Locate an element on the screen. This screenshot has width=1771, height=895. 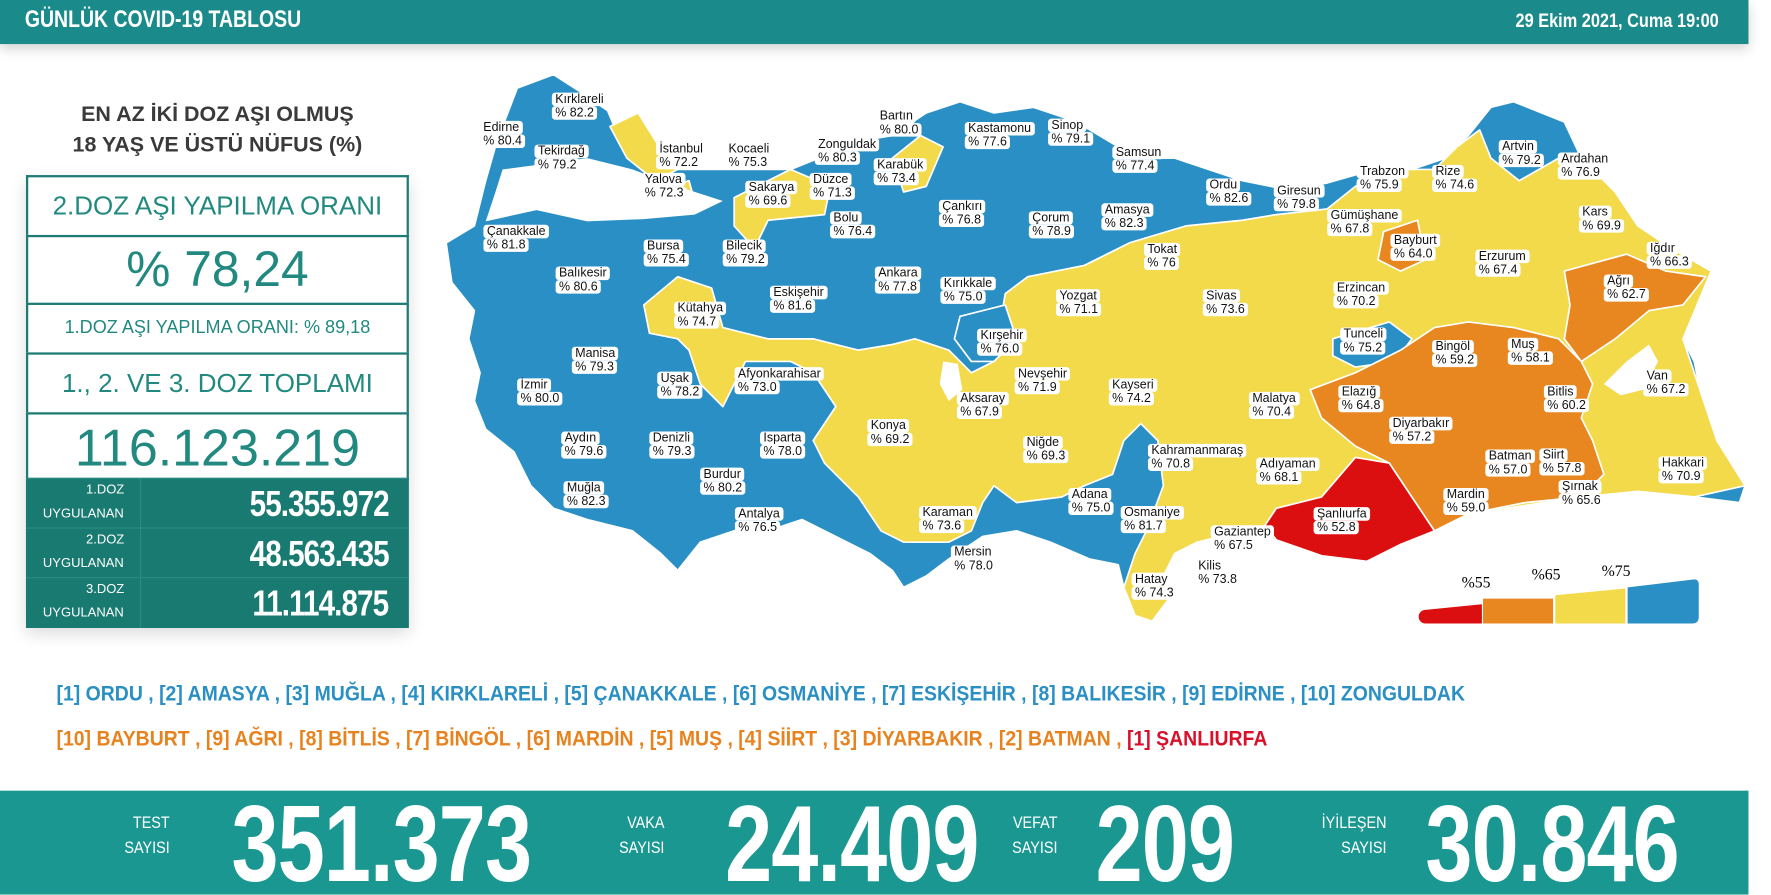
province-name: Kayseri is located at coordinates (1132, 385).